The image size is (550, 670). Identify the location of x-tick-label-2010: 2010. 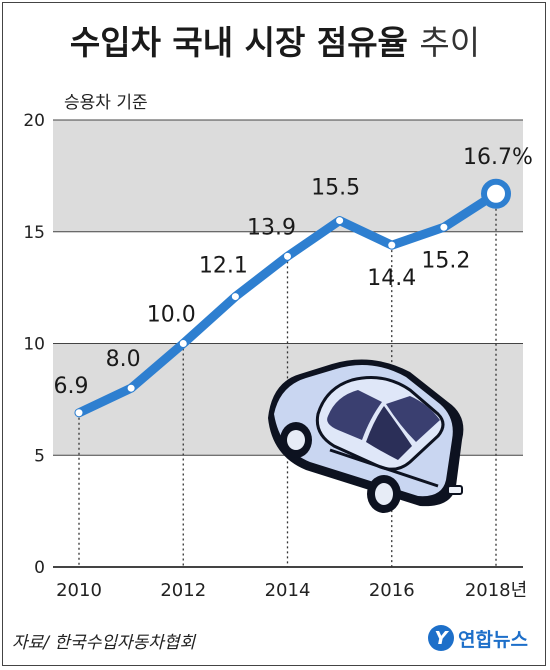
(79, 590).